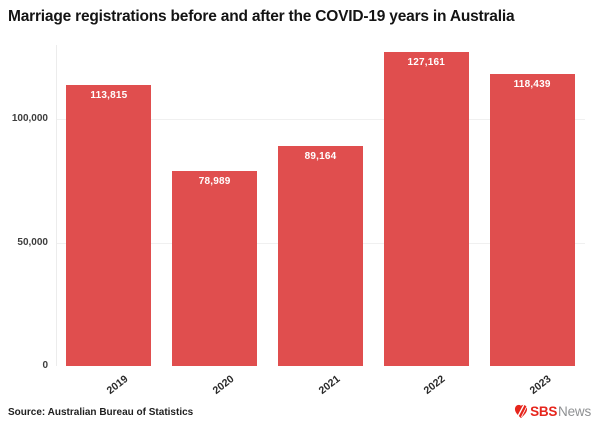  Describe the element at coordinates (426, 62) in the screenshot. I see `bar-value-label: 127,161` at that location.